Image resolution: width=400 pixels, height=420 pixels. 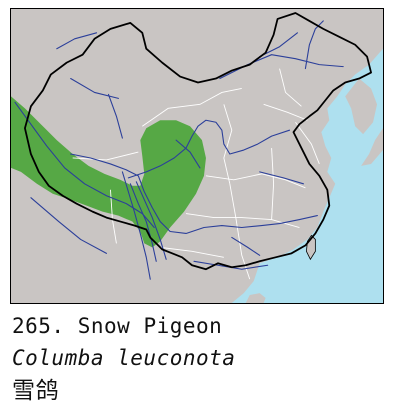 I want to click on japan, so click(x=372, y=147).